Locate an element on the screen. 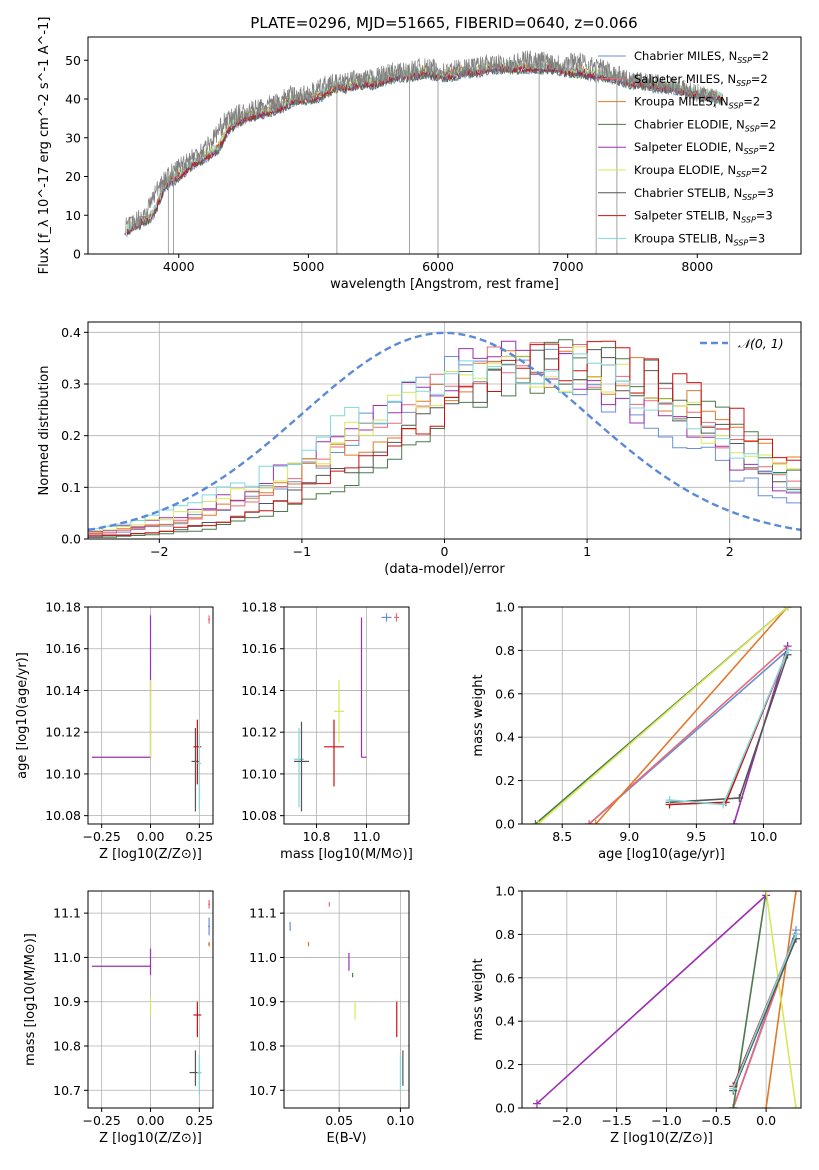 Image resolution: width=819 pixels, height=1170 pixels. y-tick-label: 10.16 is located at coordinates (259, 648).